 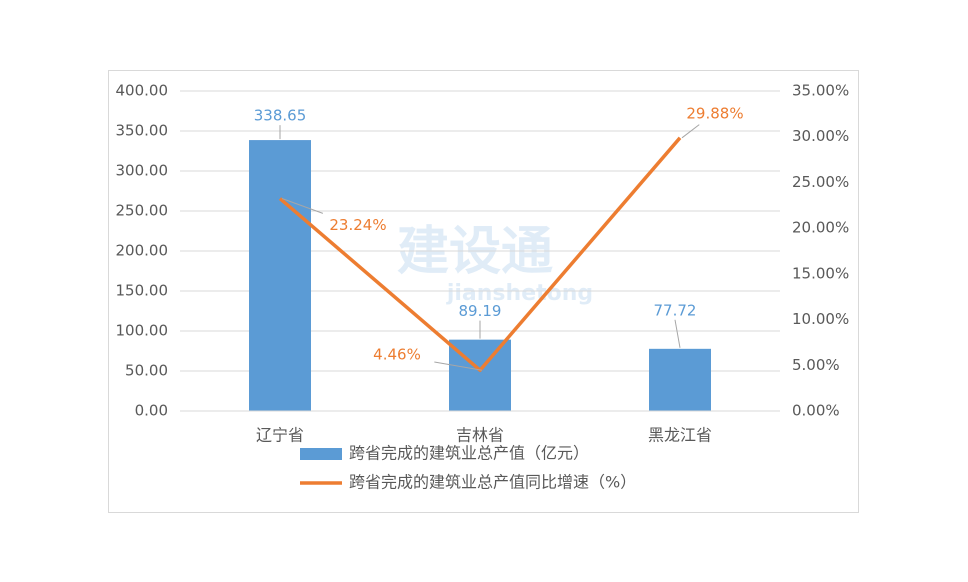 What do you see at coordinates (820, 319) in the screenshot?
I see `y2-tick-label: 10.00%` at bounding box center [820, 319].